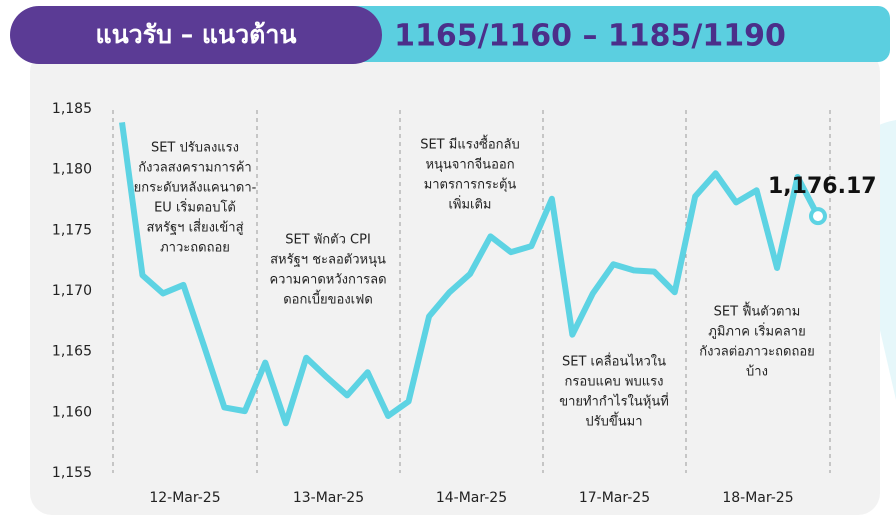 The height and width of the screenshot is (521, 896). I want to click on annotation: หนุนจากจีนออก, so click(469, 165).